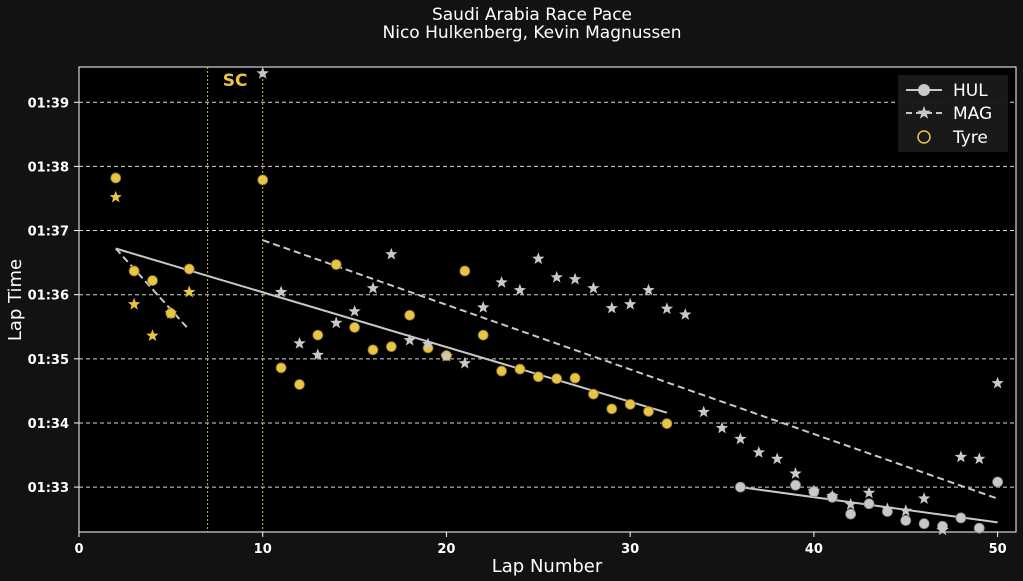 The height and width of the screenshot is (581, 1023). Describe the element at coordinates (235, 81) in the screenshot. I see `safety-car-annotation: SC` at that location.